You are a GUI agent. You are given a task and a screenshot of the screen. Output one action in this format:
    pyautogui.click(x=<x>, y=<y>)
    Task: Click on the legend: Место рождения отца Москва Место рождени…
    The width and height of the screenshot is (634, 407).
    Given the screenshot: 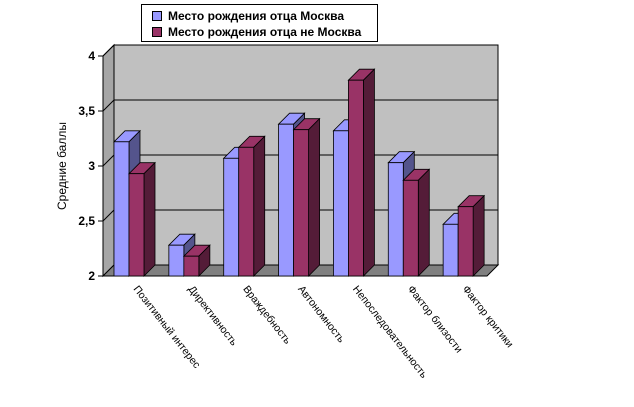 What is the action you would take?
    pyautogui.click(x=259, y=23)
    